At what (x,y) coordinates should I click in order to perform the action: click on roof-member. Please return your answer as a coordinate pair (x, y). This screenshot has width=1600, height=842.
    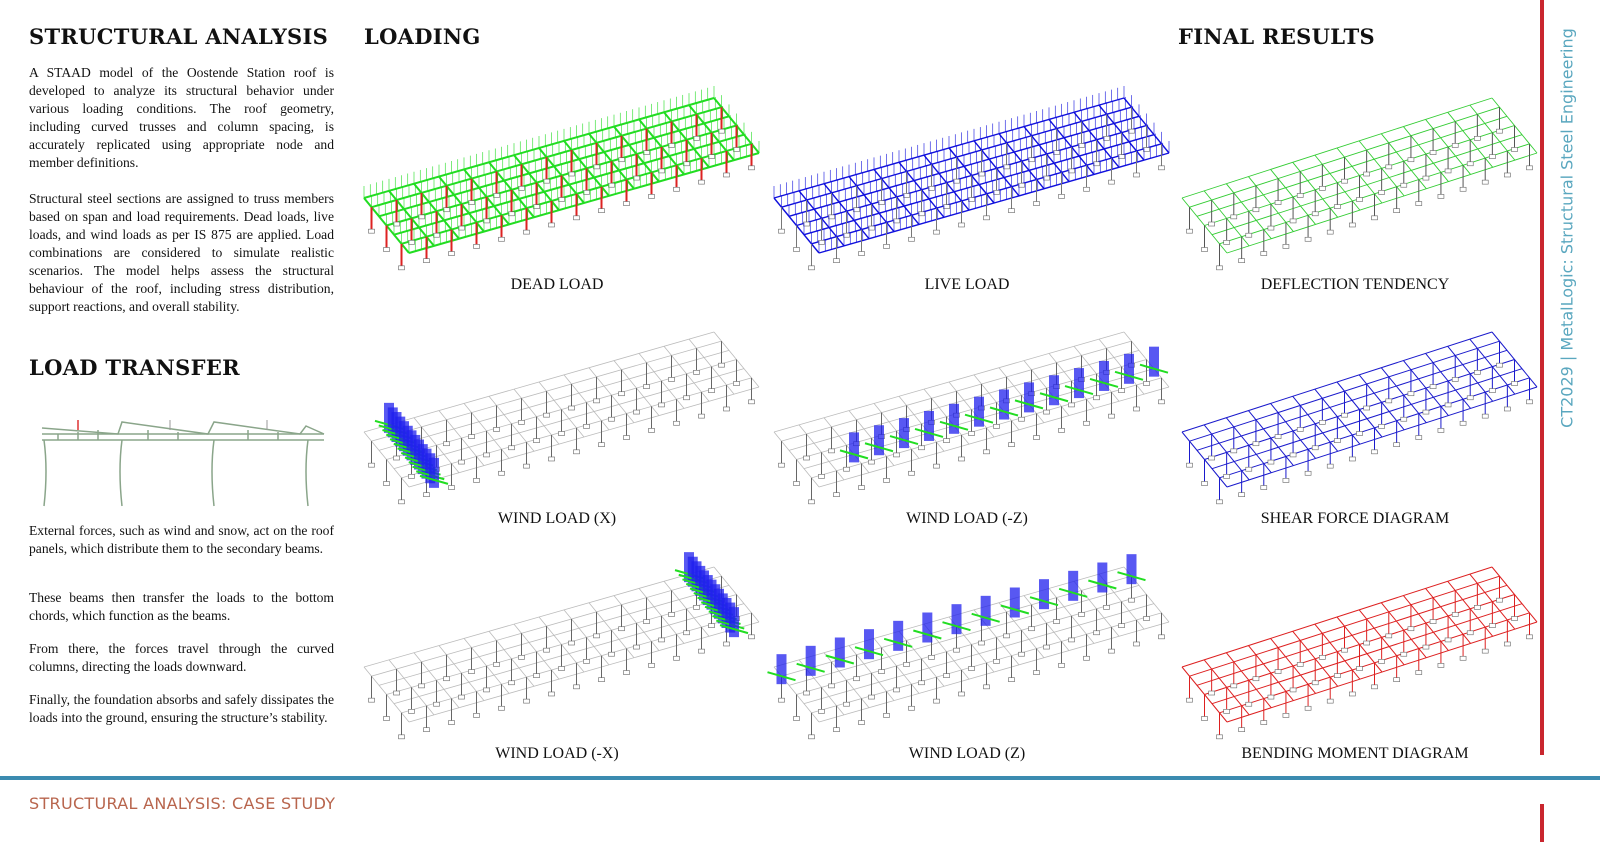
    Looking at the image, I should click on (536, 651).